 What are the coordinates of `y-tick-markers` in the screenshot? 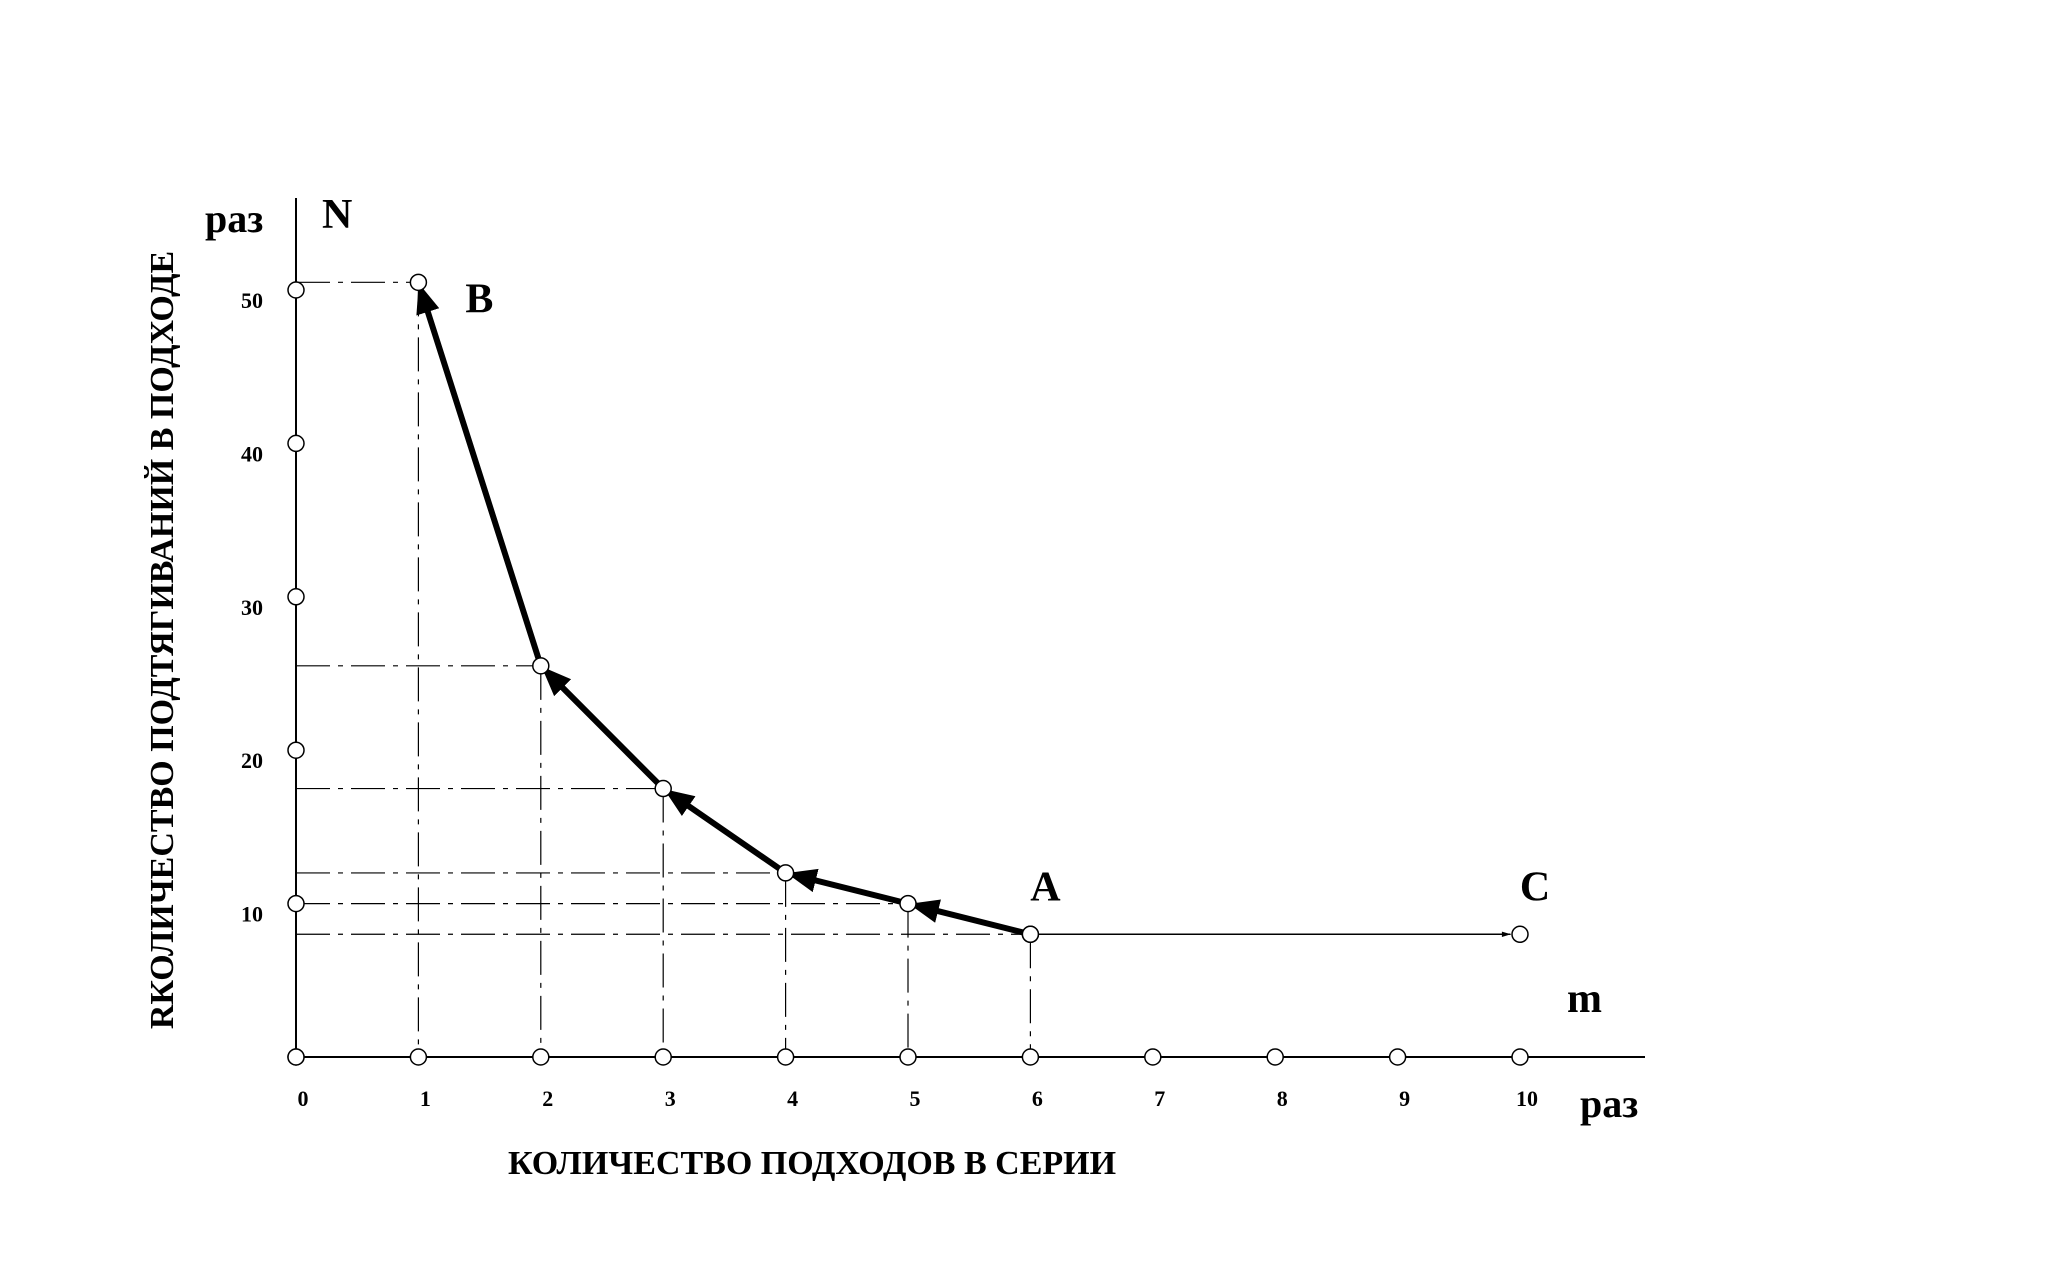 It's located at (296, 673).